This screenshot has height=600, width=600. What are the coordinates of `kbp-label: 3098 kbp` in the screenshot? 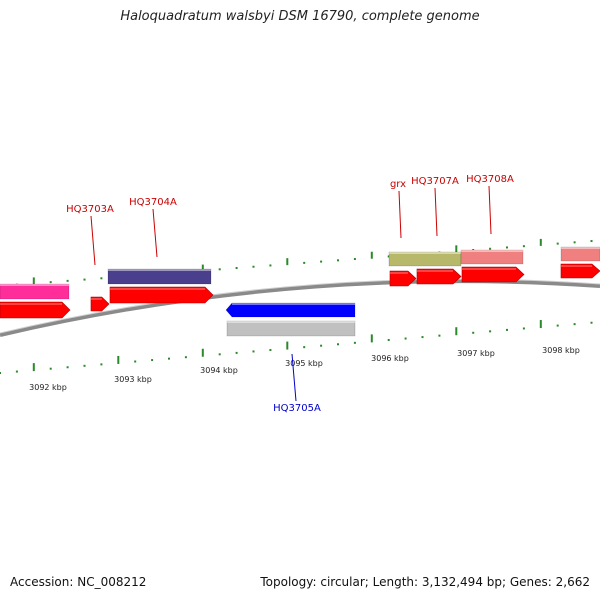 It's located at (561, 350).